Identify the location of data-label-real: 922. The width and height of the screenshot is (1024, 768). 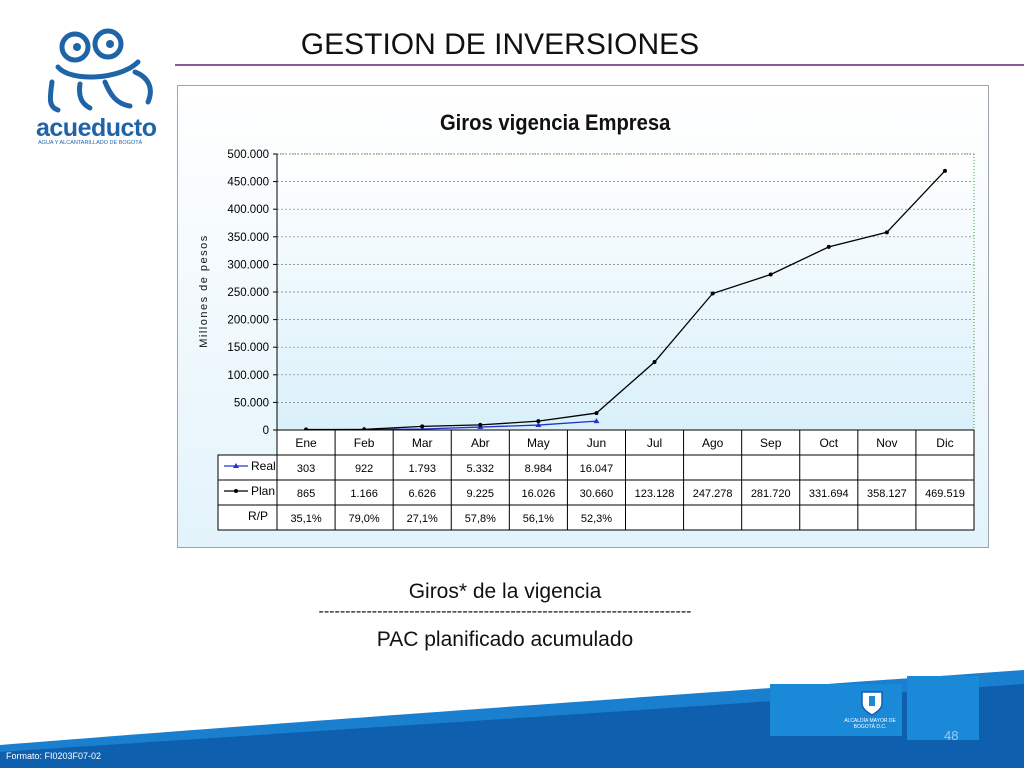
(364, 469).